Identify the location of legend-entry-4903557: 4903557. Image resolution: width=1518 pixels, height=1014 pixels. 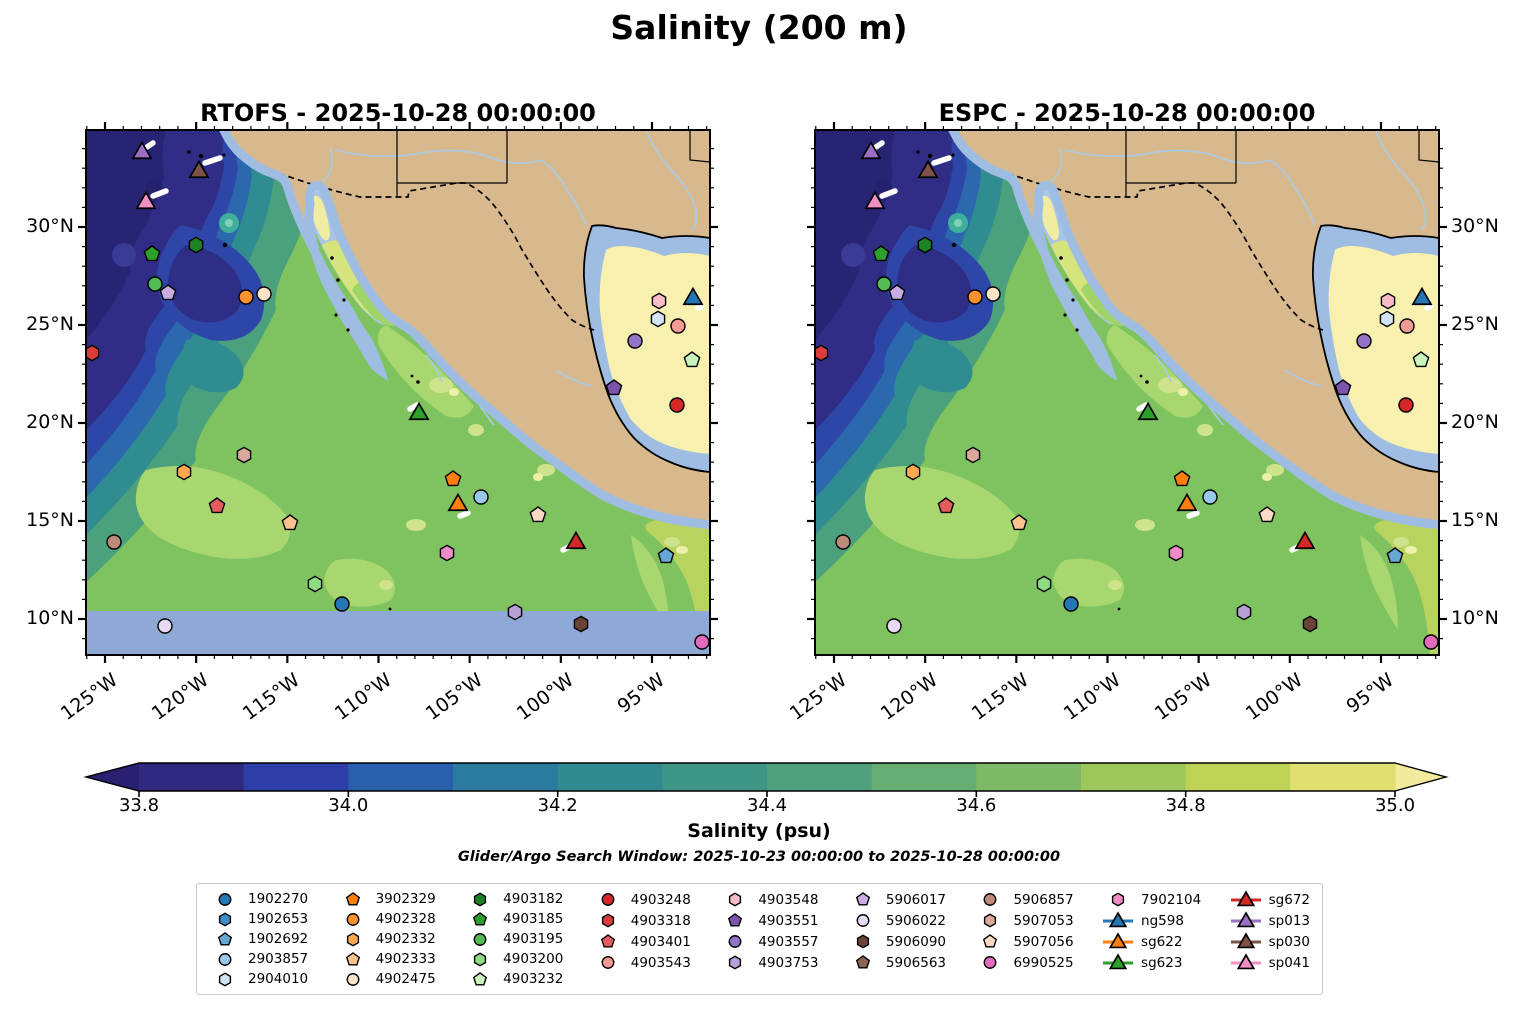
(768, 941).